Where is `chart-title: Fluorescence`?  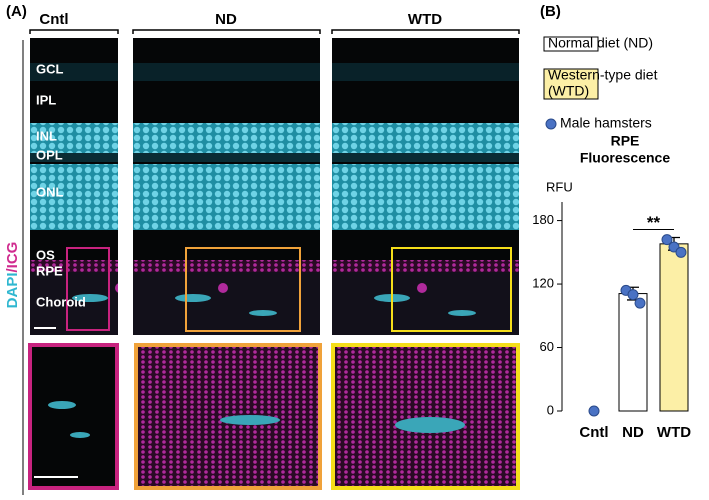 chart-title: Fluorescence is located at coordinates (625, 158).